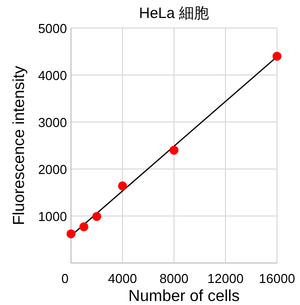 The width and height of the screenshot is (300, 305). I want to click on y-axis-title: Fluorescence intensity, so click(19, 146).